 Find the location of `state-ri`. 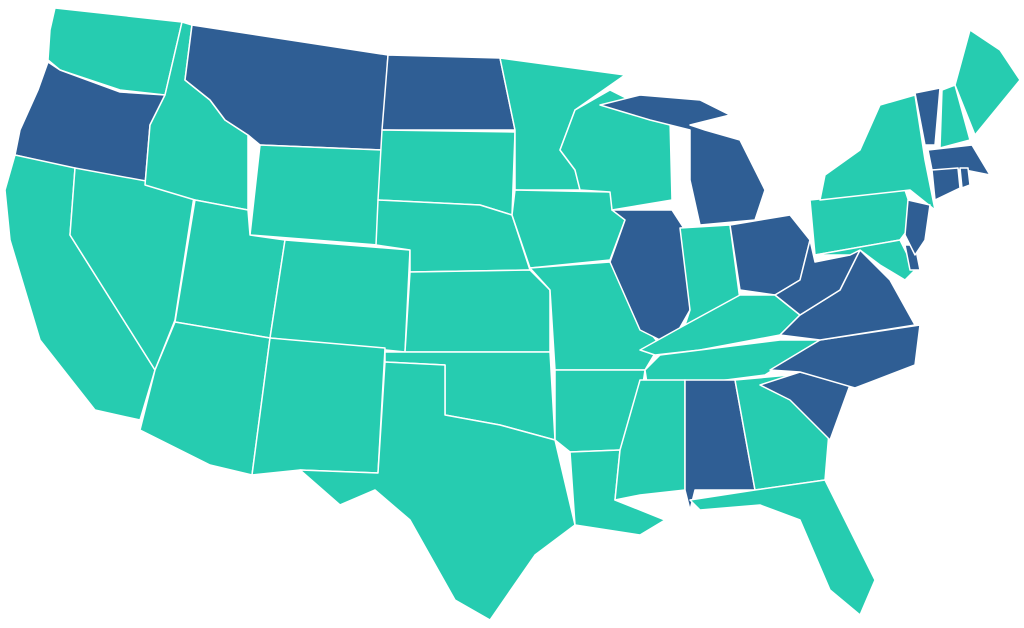

state-ri is located at coordinates (965, 178).